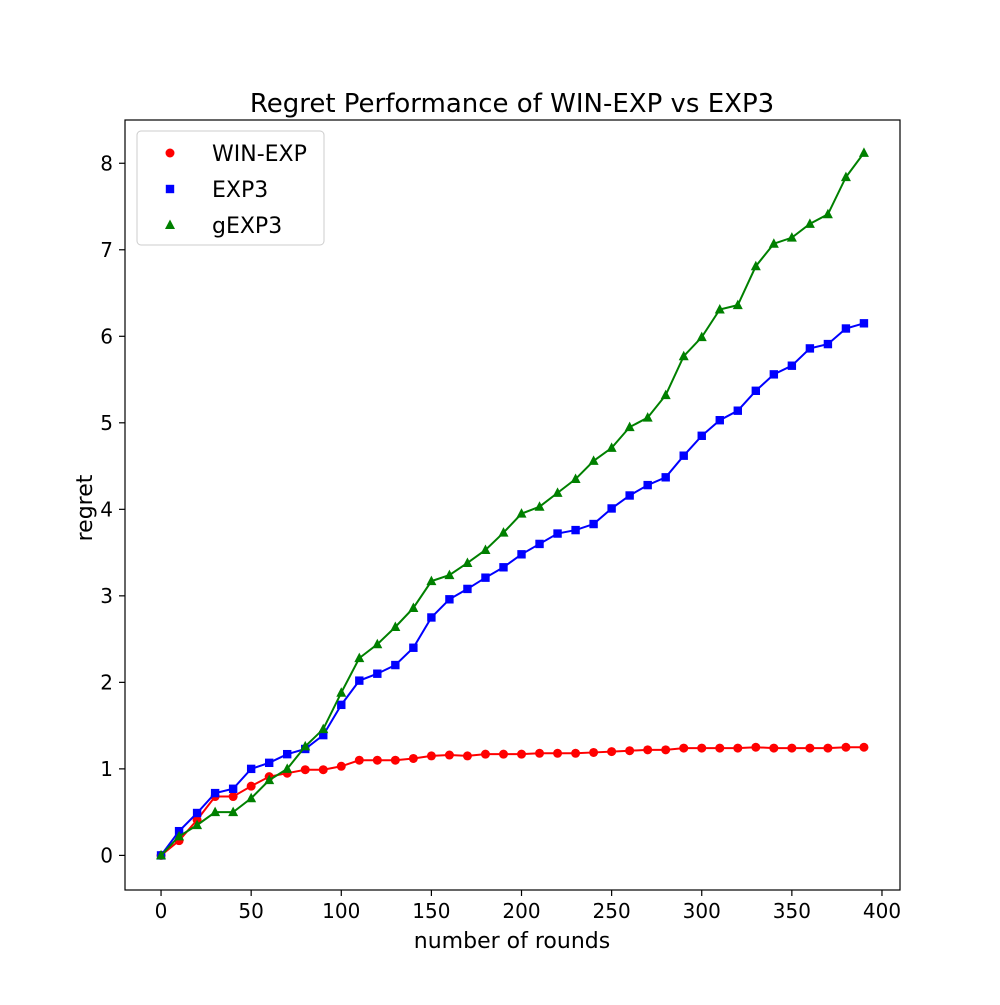 The width and height of the screenshot is (1000, 1005). I want to click on legend-label-gexp3: gEXP3, so click(247, 226).